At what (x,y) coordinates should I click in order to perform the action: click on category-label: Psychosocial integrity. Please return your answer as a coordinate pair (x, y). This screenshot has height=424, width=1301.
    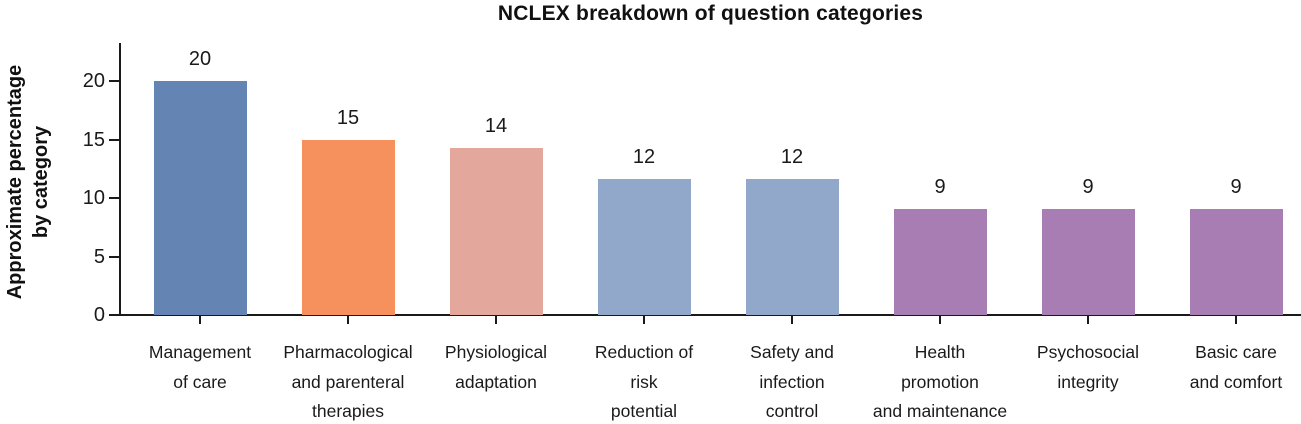
    Looking at the image, I should click on (1088, 367).